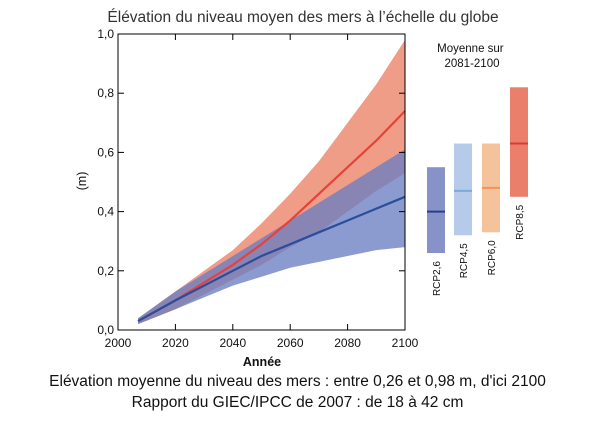 The image size is (595, 421). Describe the element at coordinates (520, 221) in the screenshot. I see `scenario-label-rcp8-5: RCP8,5` at that location.